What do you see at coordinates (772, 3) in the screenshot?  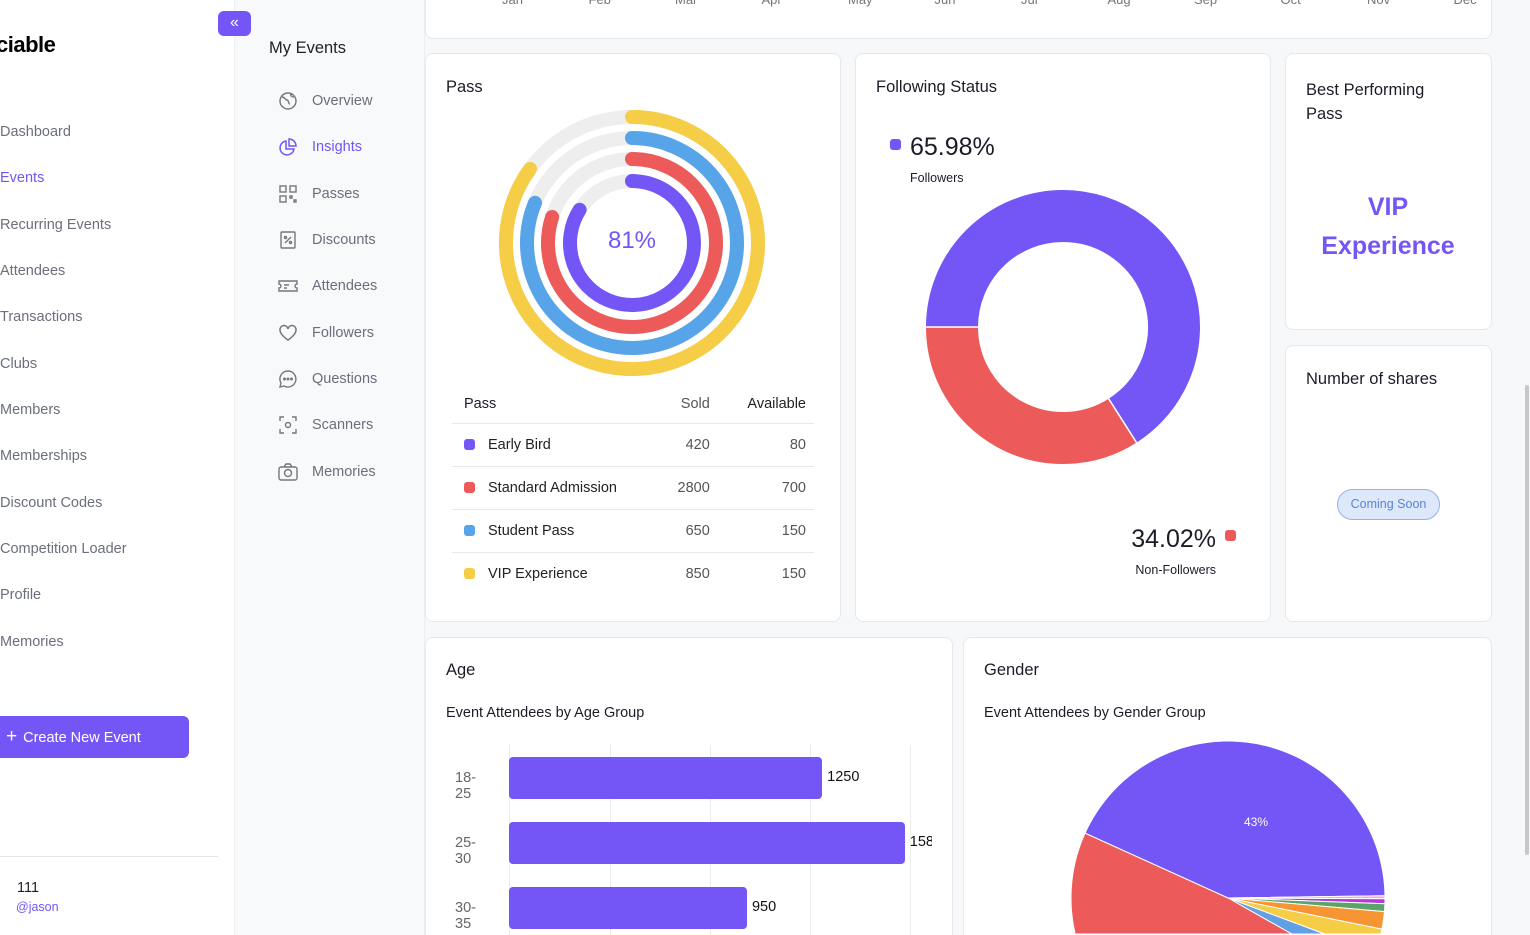 I see `month-label: Apr` at bounding box center [772, 3].